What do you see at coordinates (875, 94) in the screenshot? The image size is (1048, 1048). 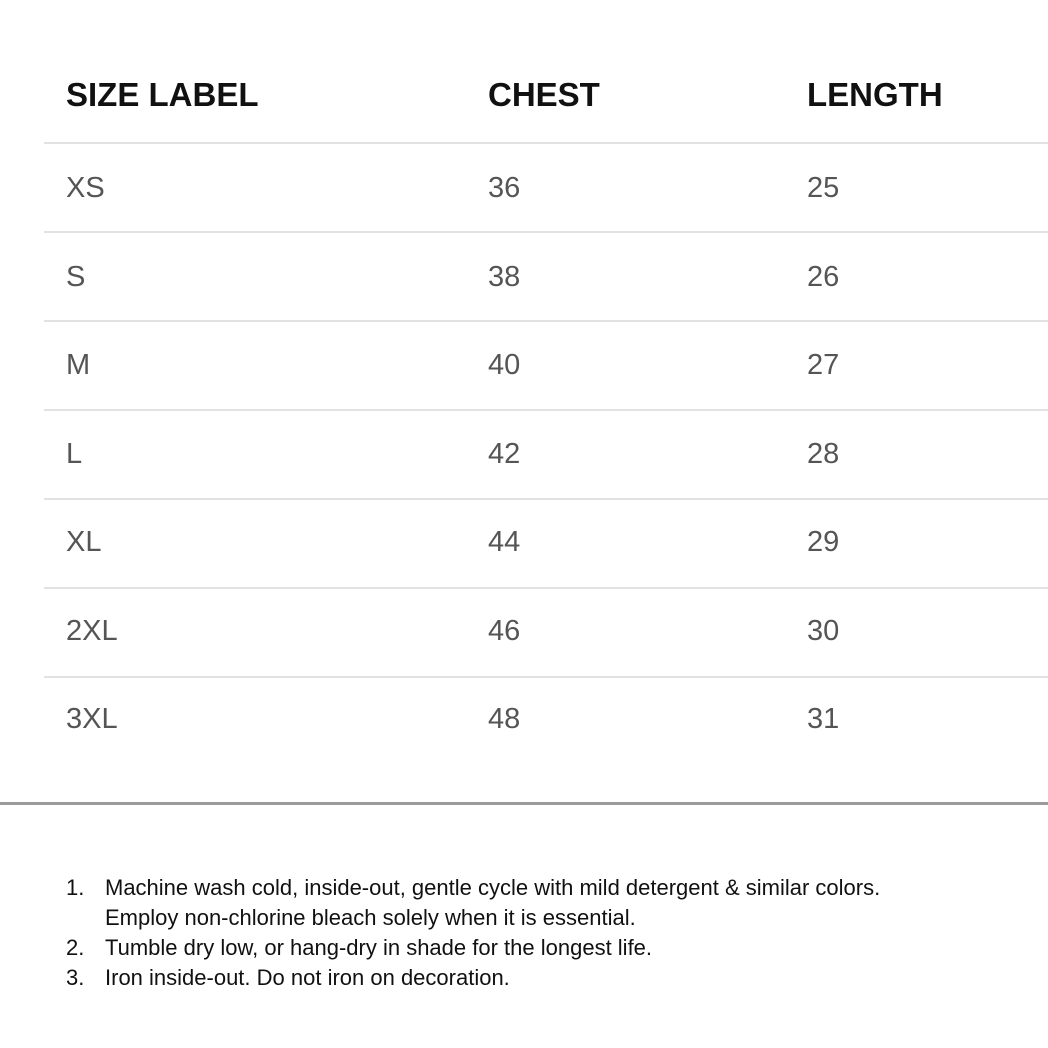 I see `header-length: LENGTH` at bounding box center [875, 94].